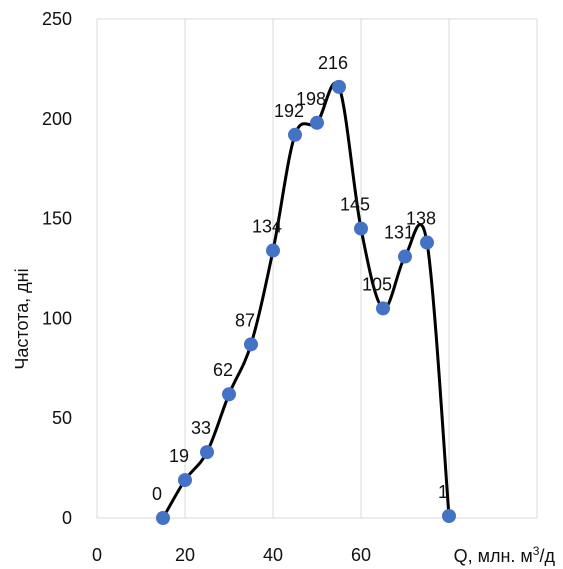 Image resolution: width=563 pixels, height=569 pixels. What do you see at coordinates (62, 418) in the screenshot?
I see `y-tick-label-1: 50` at bounding box center [62, 418].